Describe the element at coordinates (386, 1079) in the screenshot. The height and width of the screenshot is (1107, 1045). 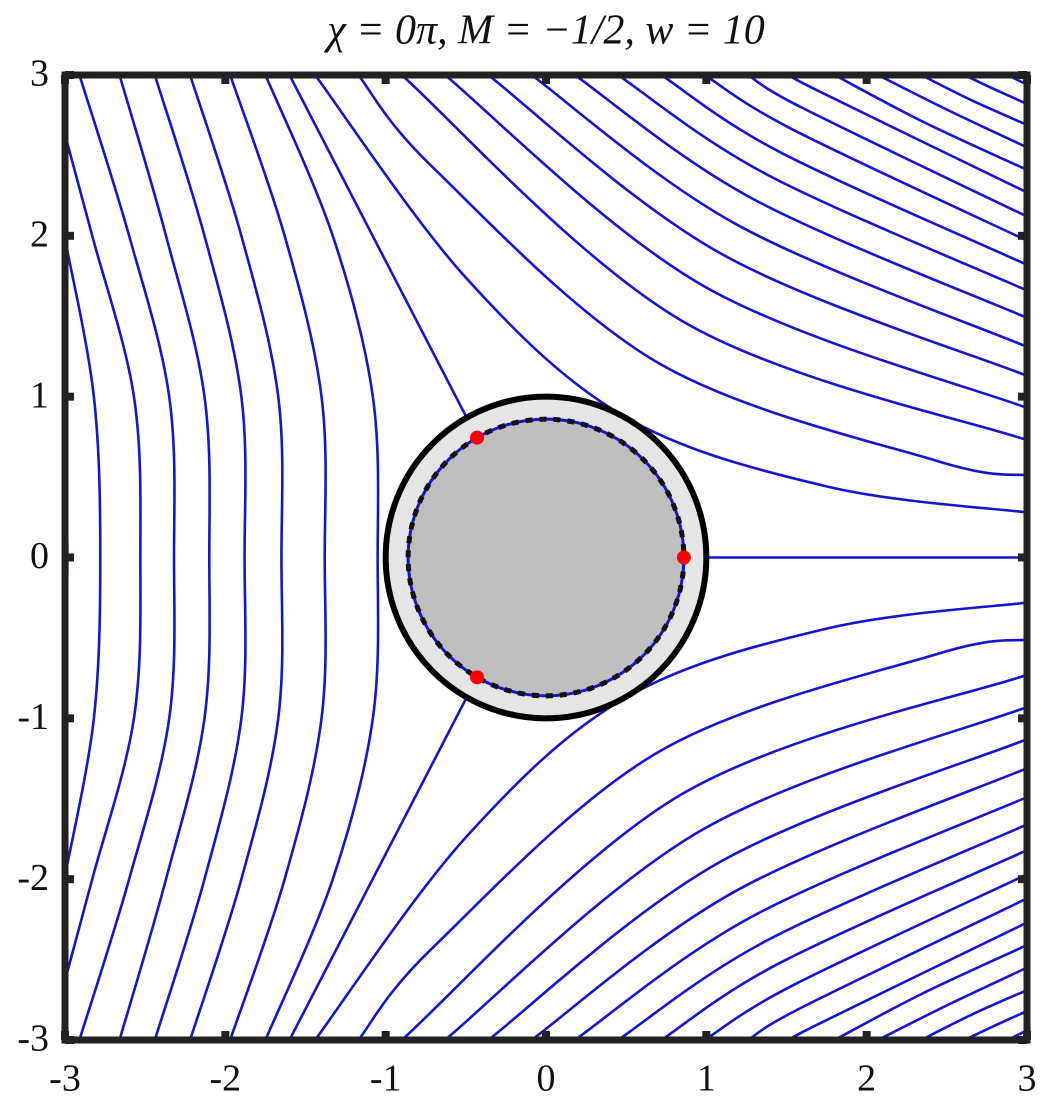
I see `x-tick-label: -1` at that location.